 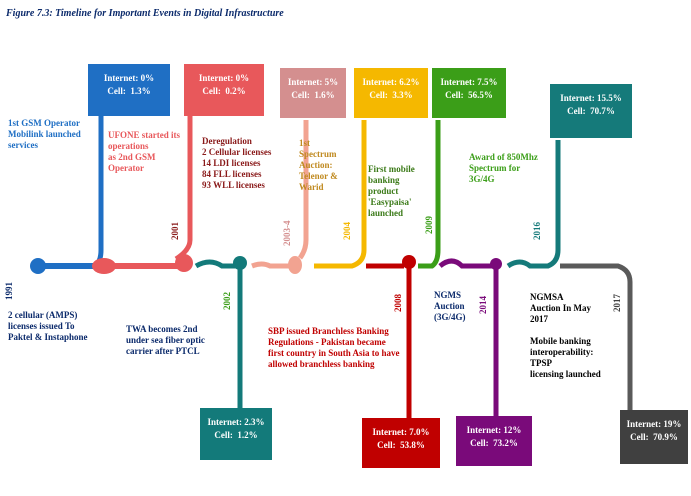 I want to click on segment-2002, so click(x=220, y=333).